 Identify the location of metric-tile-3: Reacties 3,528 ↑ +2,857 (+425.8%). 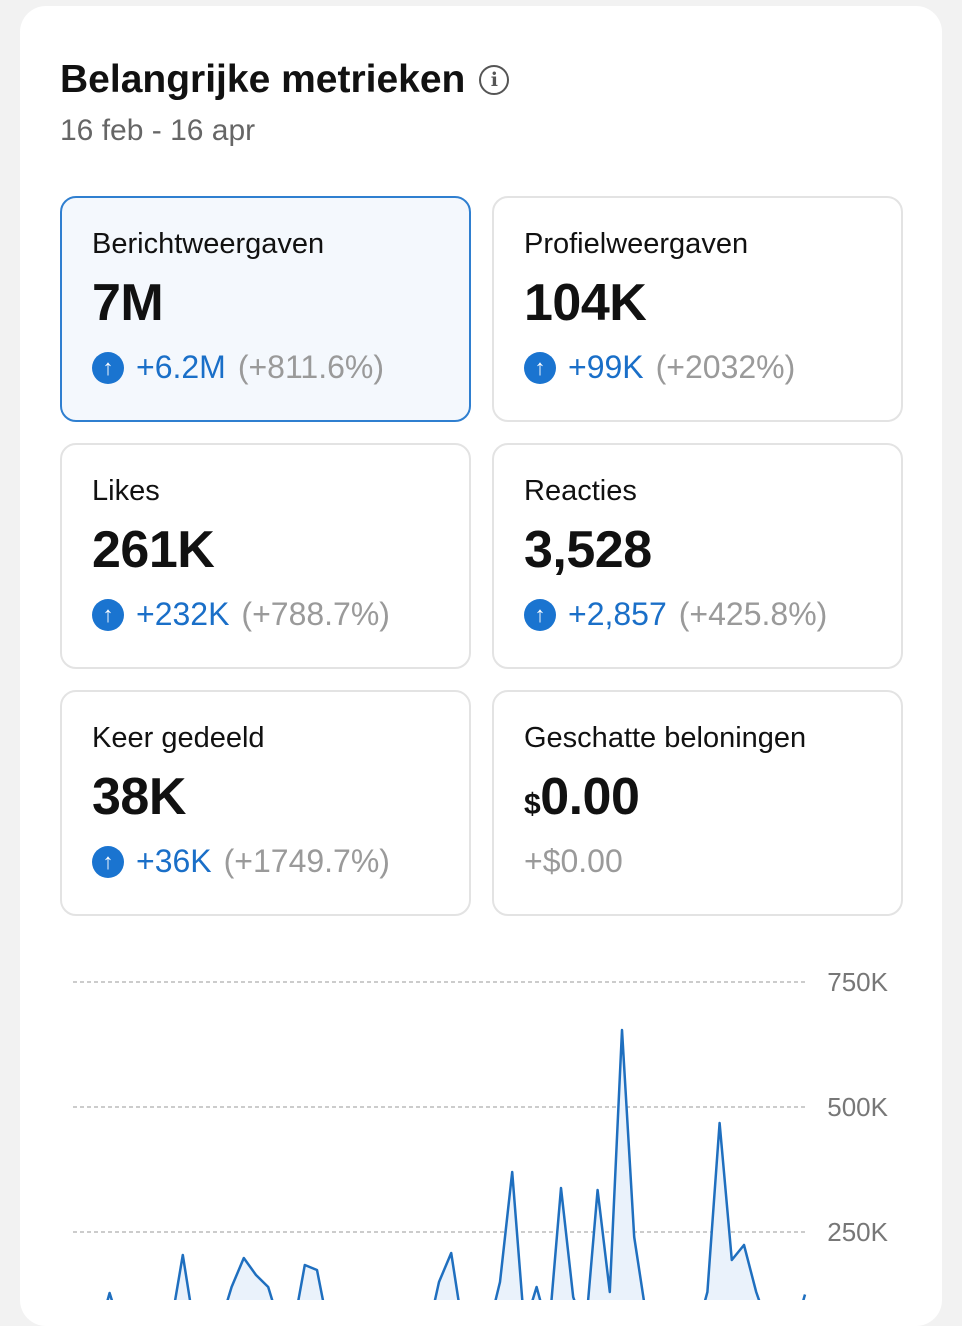
(697, 556).